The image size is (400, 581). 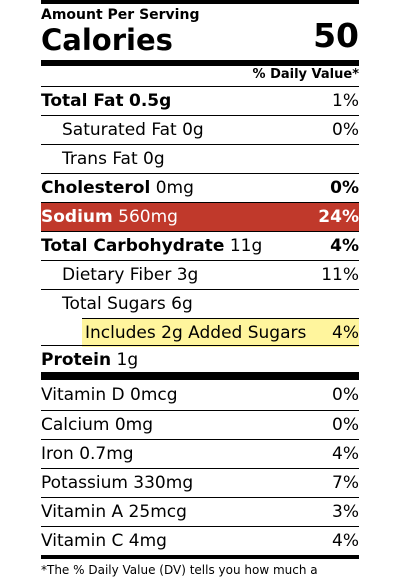 What do you see at coordinates (117, 483) in the screenshot?
I see `potassium-label: Potassium 330mg` at bounding box center [117, 483].